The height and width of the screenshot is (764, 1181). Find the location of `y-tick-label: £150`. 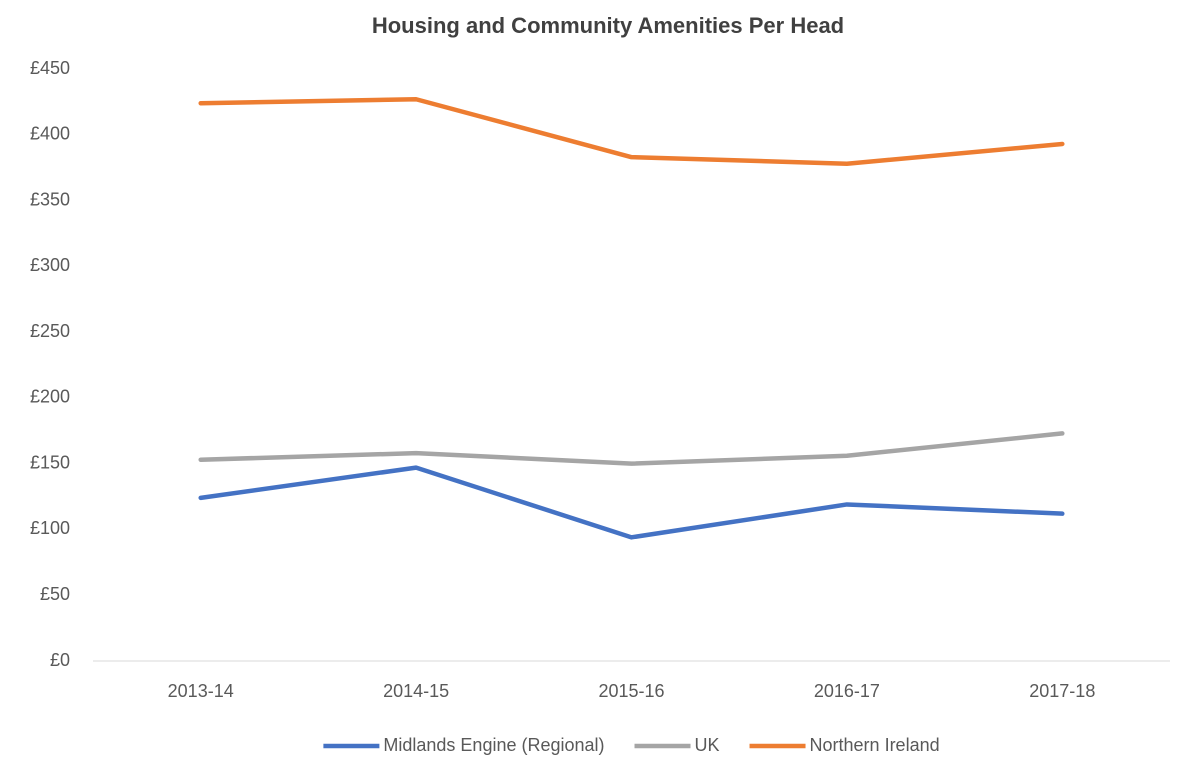

y-tick-label: £150 is located at coordinates (50, 462).